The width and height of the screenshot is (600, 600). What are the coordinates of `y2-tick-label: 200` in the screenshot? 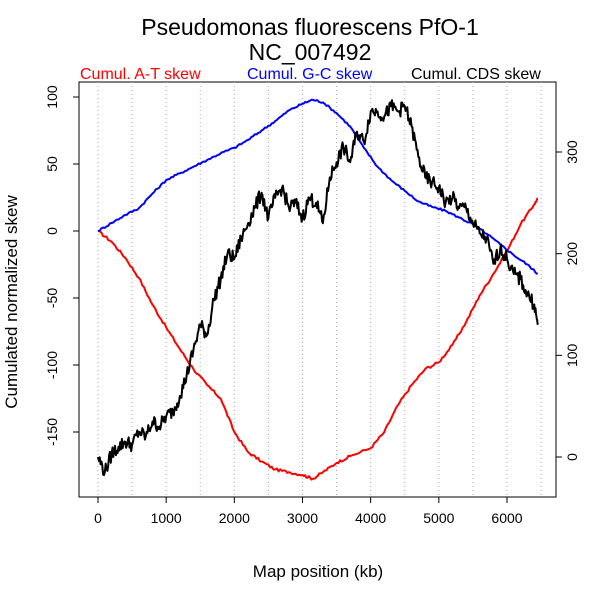 It's located at (572, 254).